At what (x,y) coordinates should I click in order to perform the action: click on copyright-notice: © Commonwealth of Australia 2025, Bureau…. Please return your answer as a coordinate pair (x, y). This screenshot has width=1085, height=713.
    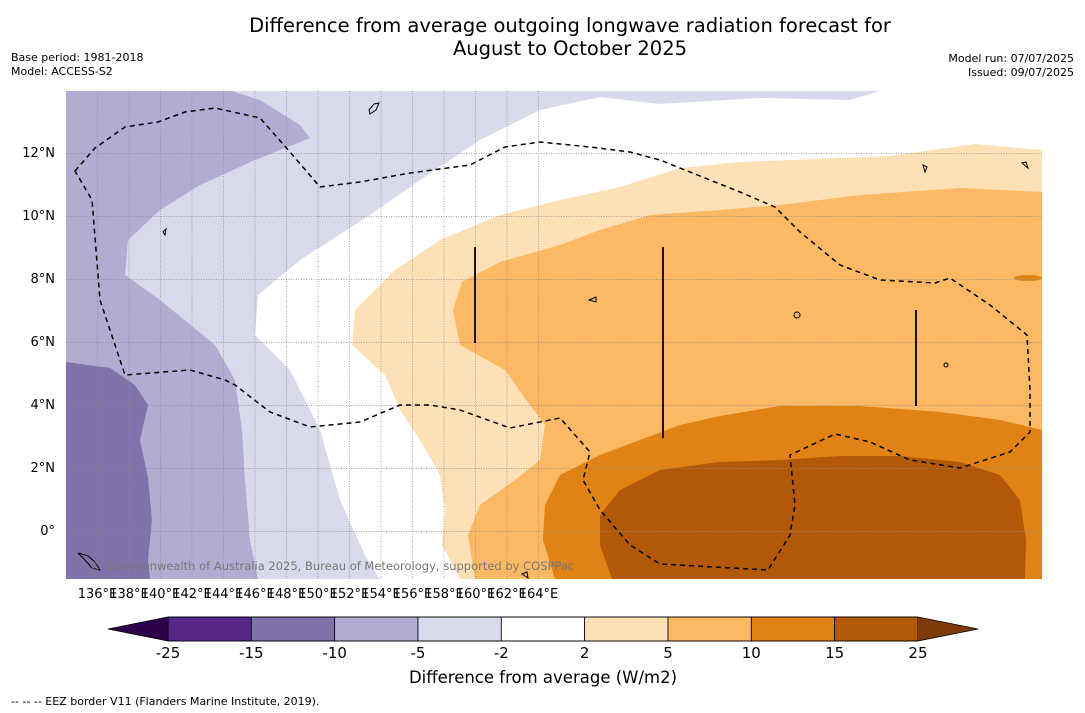
    Looking at the image, I should click on (332, 566).